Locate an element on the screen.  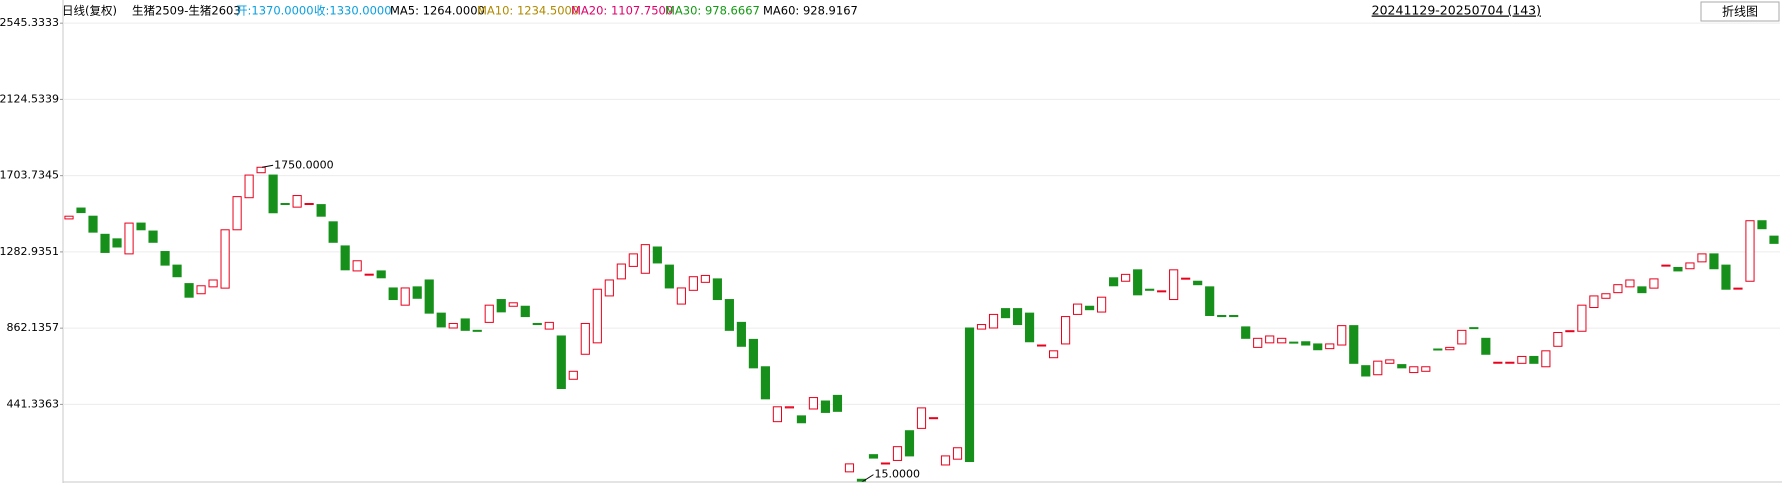
ma5: MA5: 1264.0000 is located at coordinates (437, 11).